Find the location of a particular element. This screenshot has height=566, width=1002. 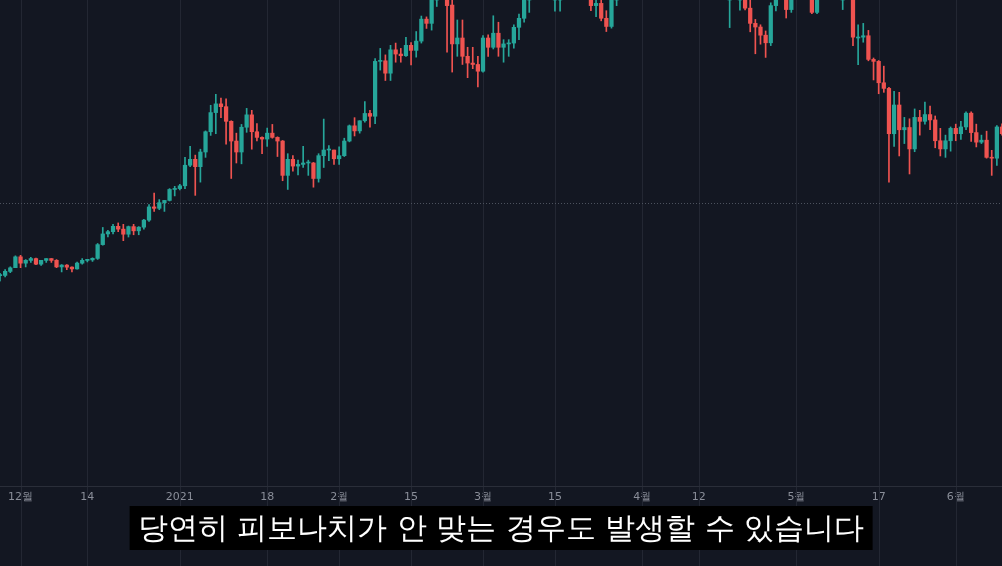

text: 당연히 피보나치가 안 맞는 경우도 발생할 수 있습니다 is located at coordinates (501, 528).